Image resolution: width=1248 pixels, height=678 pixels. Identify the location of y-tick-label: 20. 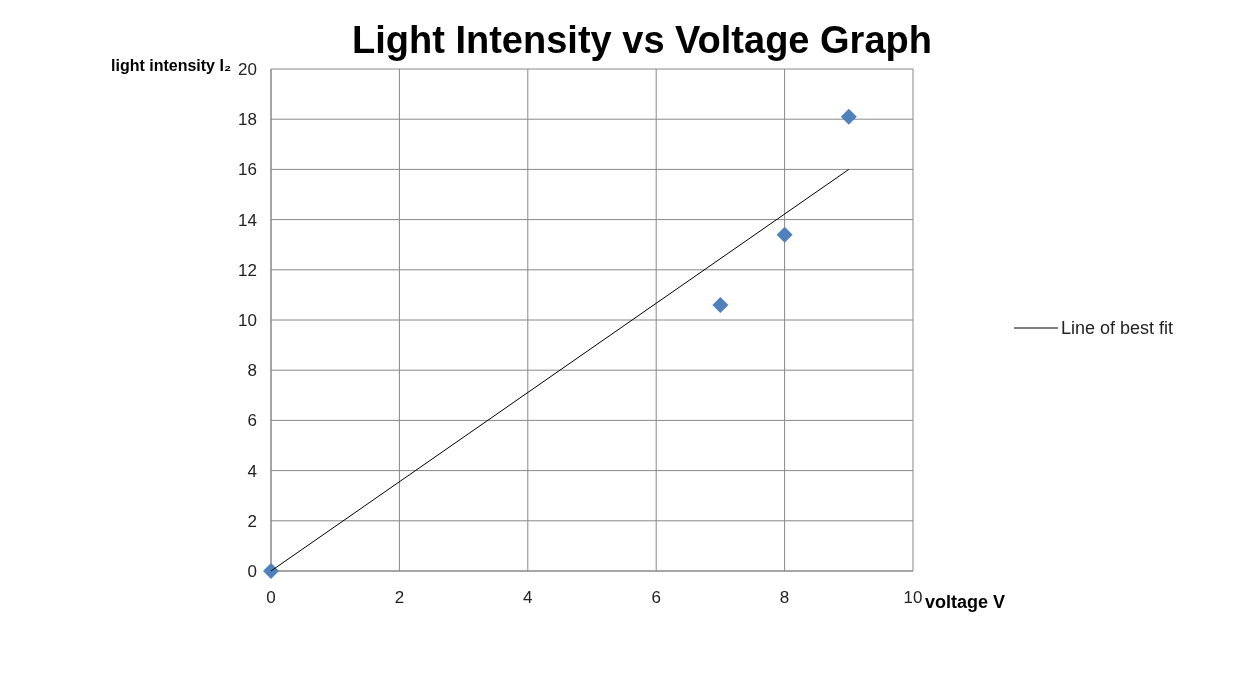
(247, 69).